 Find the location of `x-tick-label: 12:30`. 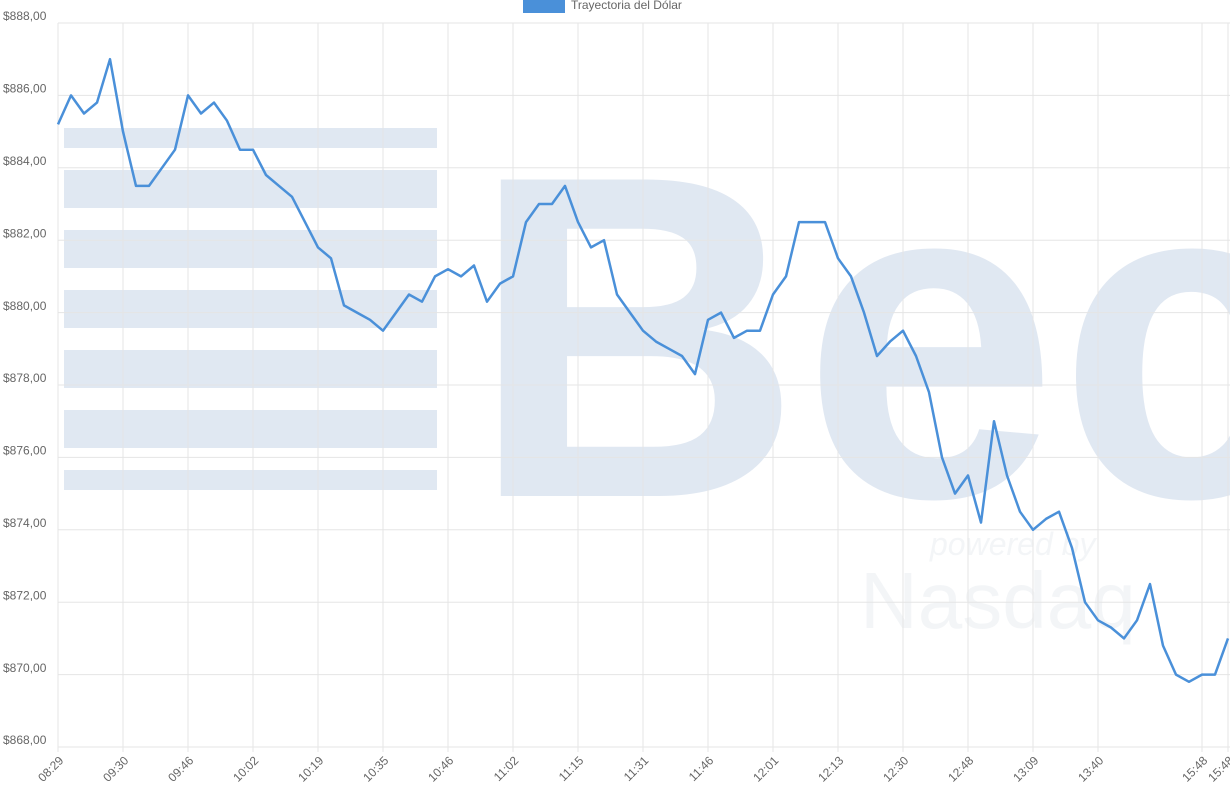

x-tick-label: 12:30 is located at coordinates (895, 768).